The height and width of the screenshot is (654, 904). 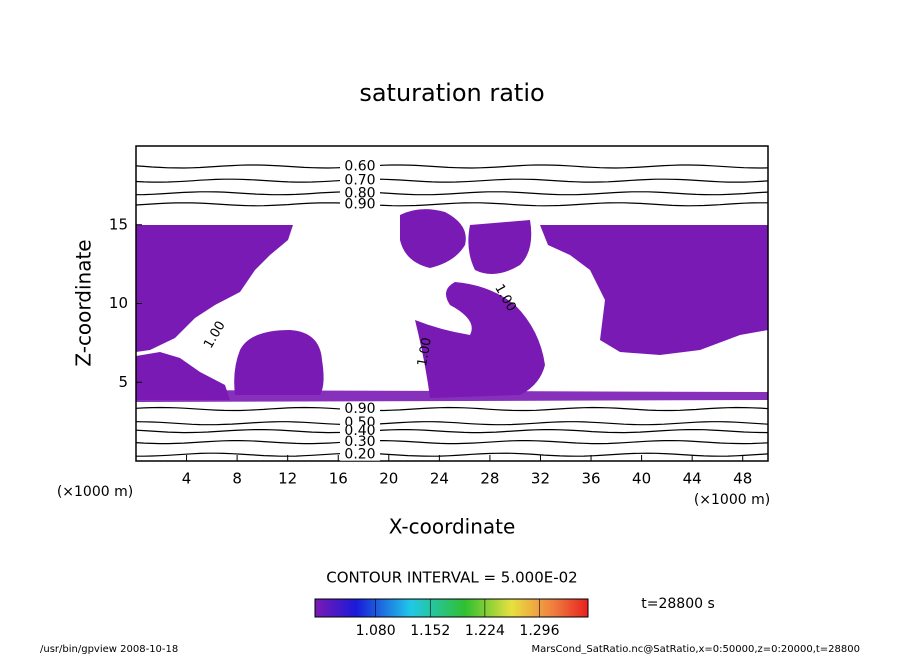 What do you see at coordinates (451, 93) in the screenshot?
I see `chart-title: saturation ratio` at bounding box center [451, 93].